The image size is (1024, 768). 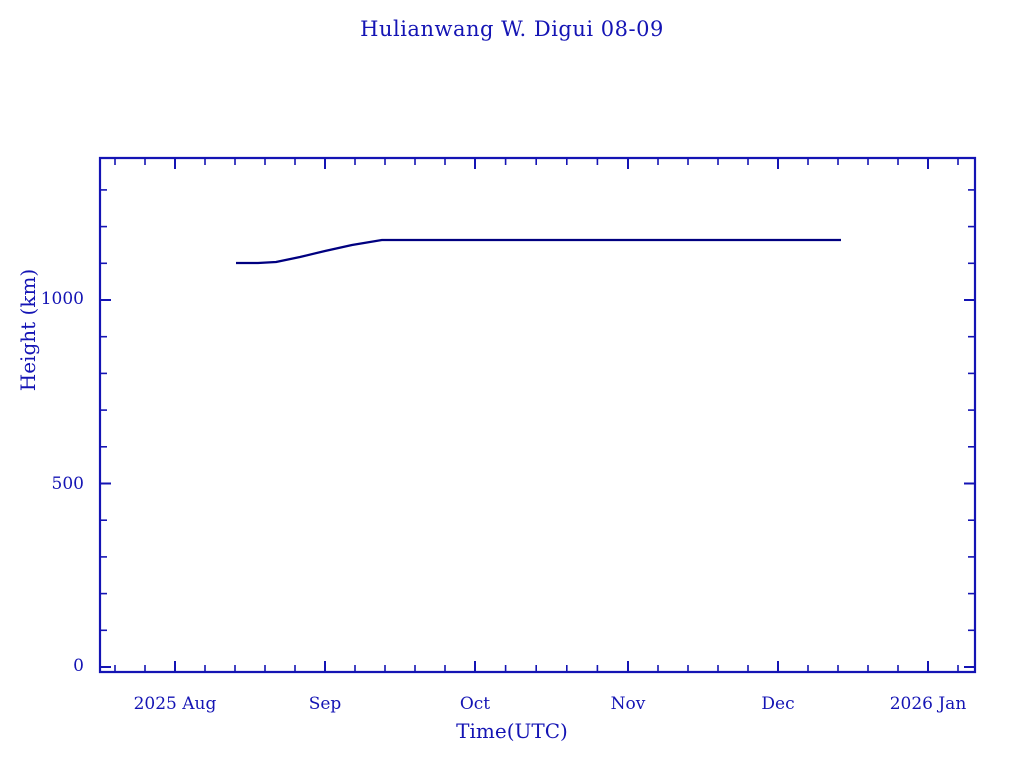 I want to click on y-tick-label-0: 0, so click(x=78, y=666).